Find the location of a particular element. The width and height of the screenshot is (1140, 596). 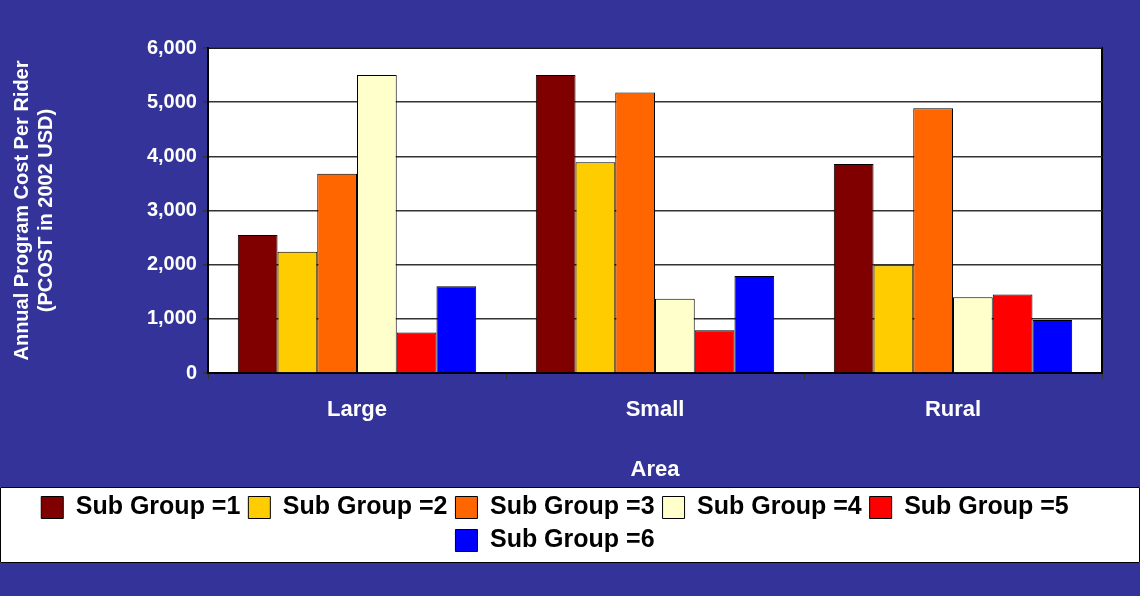

y-tick-label: 3,000 is located at coordinates (171, 209).